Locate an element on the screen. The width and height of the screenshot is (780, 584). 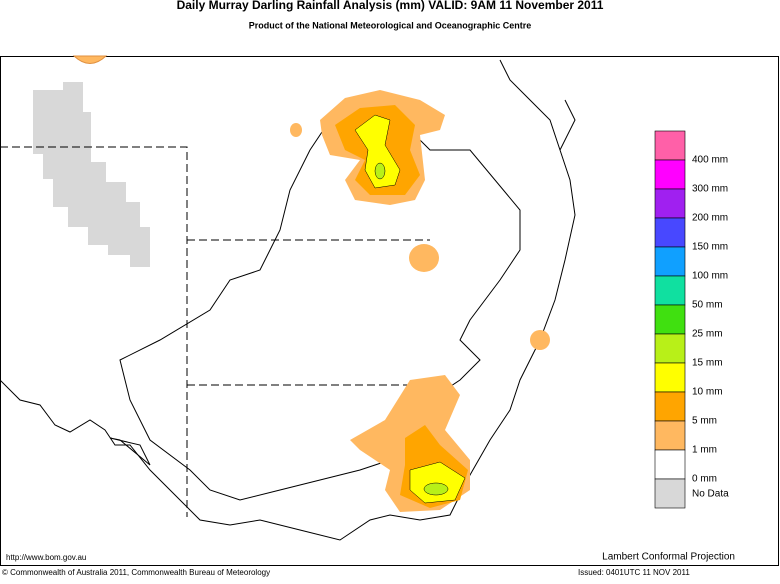
legend-label: 25 mm is located at coordinates (707, 334).